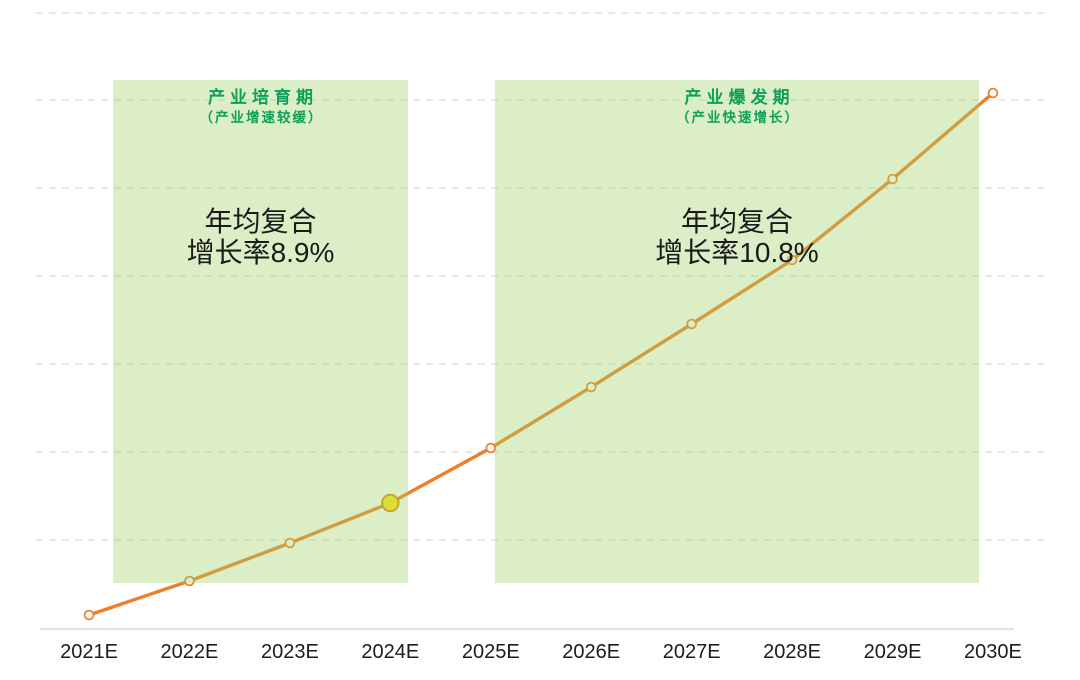  I want to click on phase-cultivation-cagr: 年均复合 增长率8.9%, so click(260, 237).